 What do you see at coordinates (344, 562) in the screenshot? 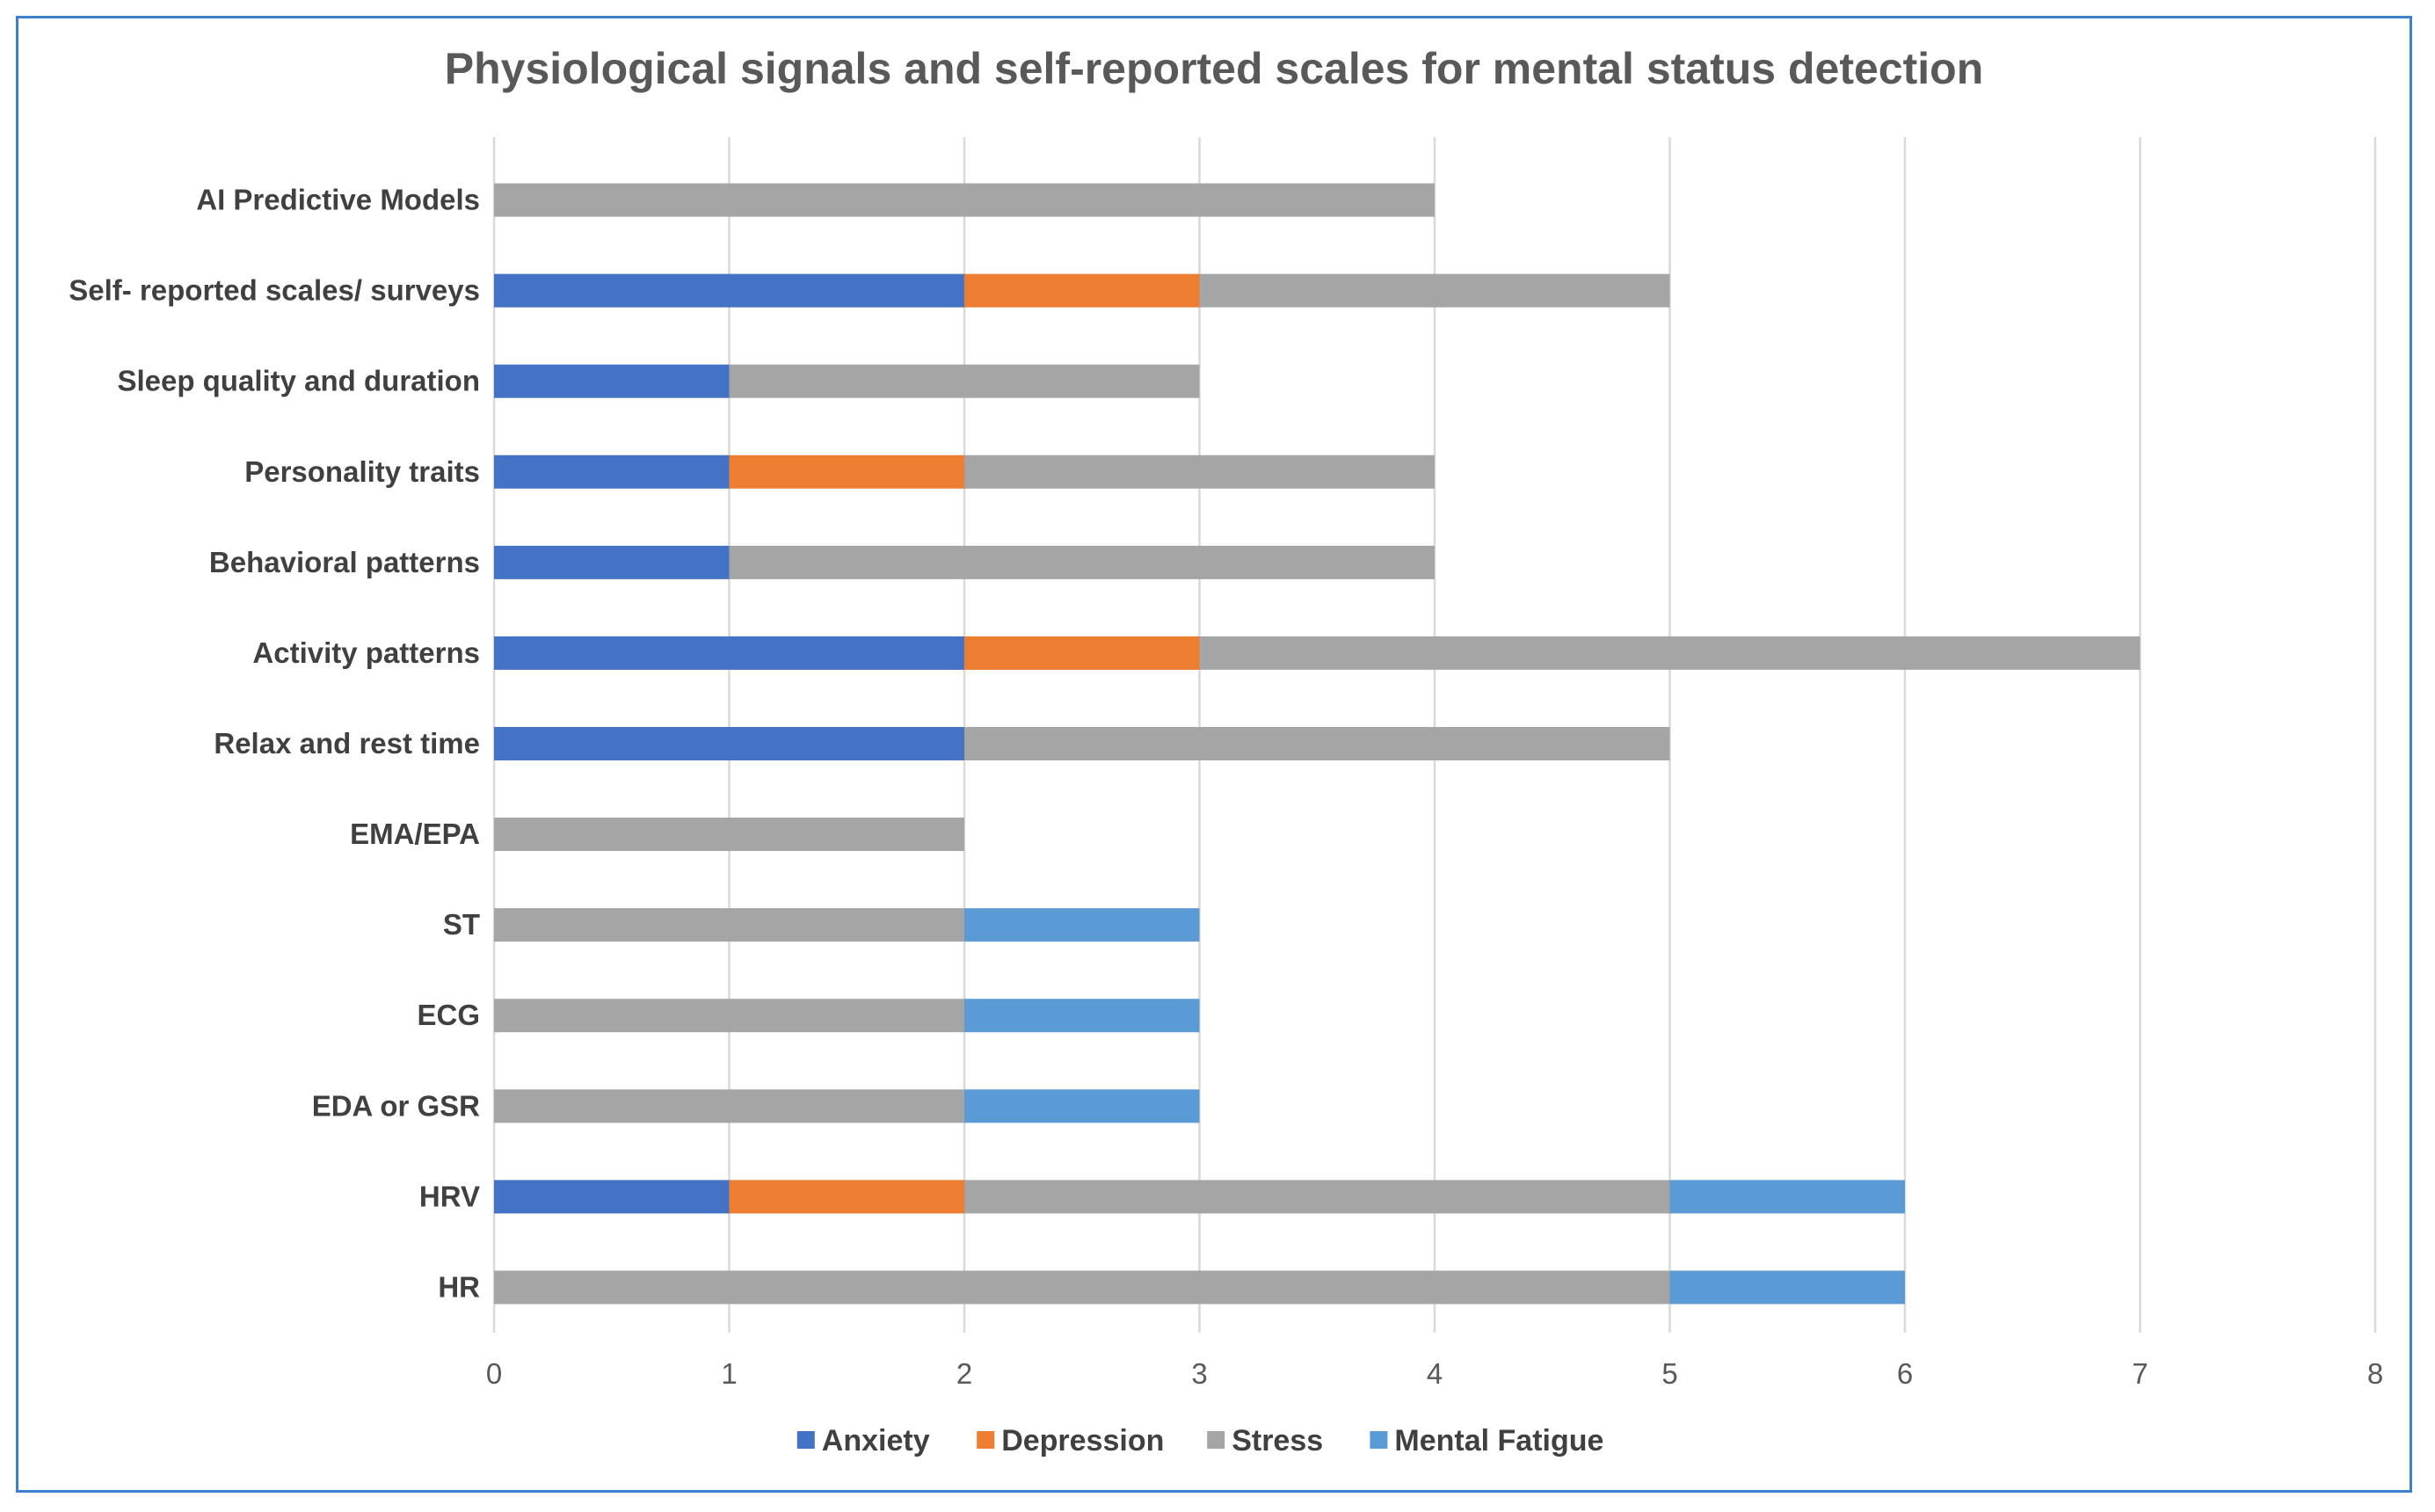
I see `category-label: Behavioral patterns` at bounding box center [344, 562].